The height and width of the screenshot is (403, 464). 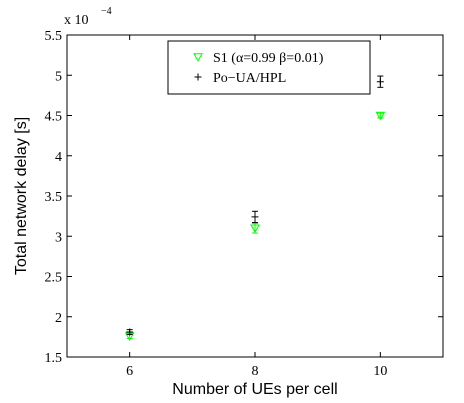 What do you see at coordinates (249, 78) in the screenshot?
I see `legend-entry-label: Po−UA/HPL` at bounding box center [249, 78].